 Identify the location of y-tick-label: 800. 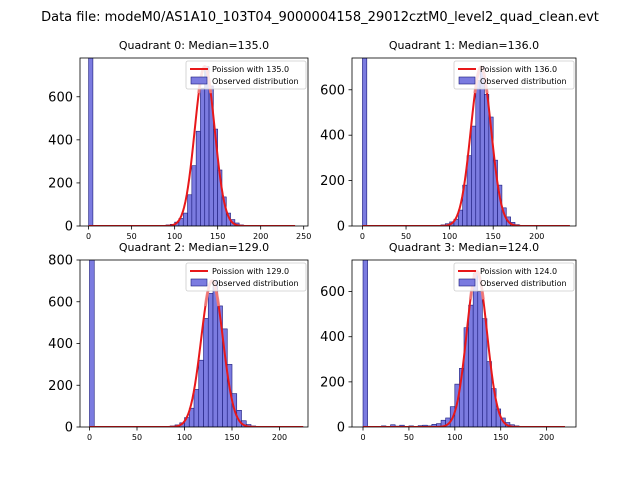
(60, 261).